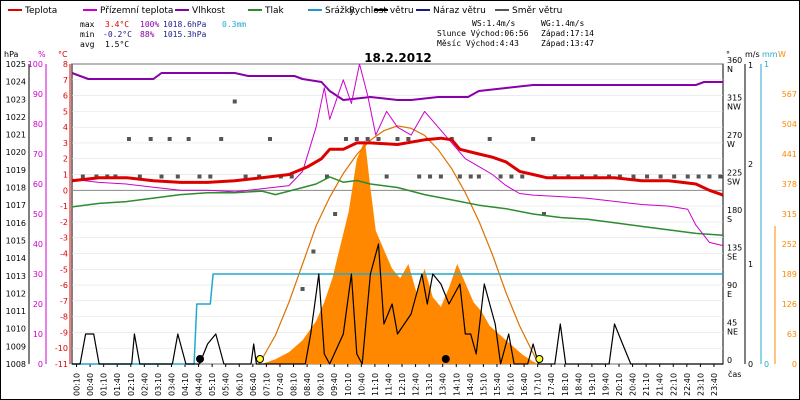 The height and width of the screenshot is (400, 800). What do you see at coordinates (732, 257) in the screenshot?
I see `direction-compass-label: SE` at bounding box center [732, 257].